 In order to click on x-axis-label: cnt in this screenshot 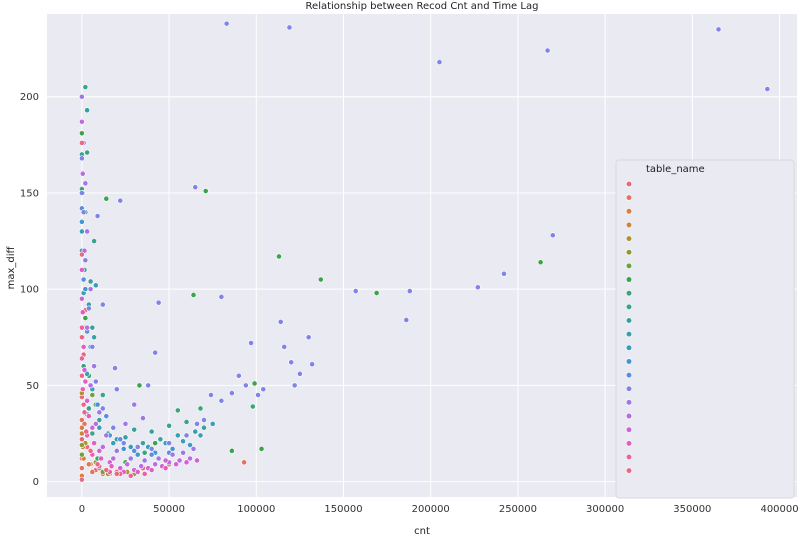, I will do `click(422, 531)`.